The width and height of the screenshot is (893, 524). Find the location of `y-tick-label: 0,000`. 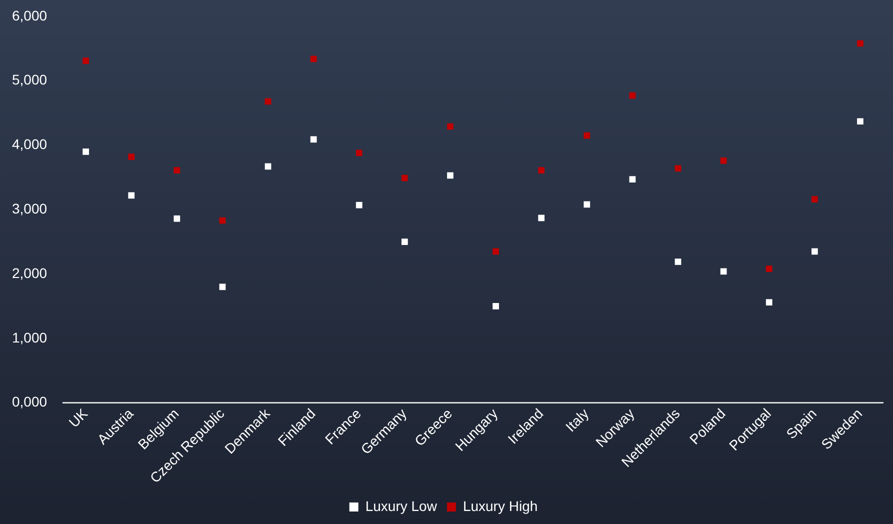

y-tick-label: 0,000 is located at coordinates (30, 402).